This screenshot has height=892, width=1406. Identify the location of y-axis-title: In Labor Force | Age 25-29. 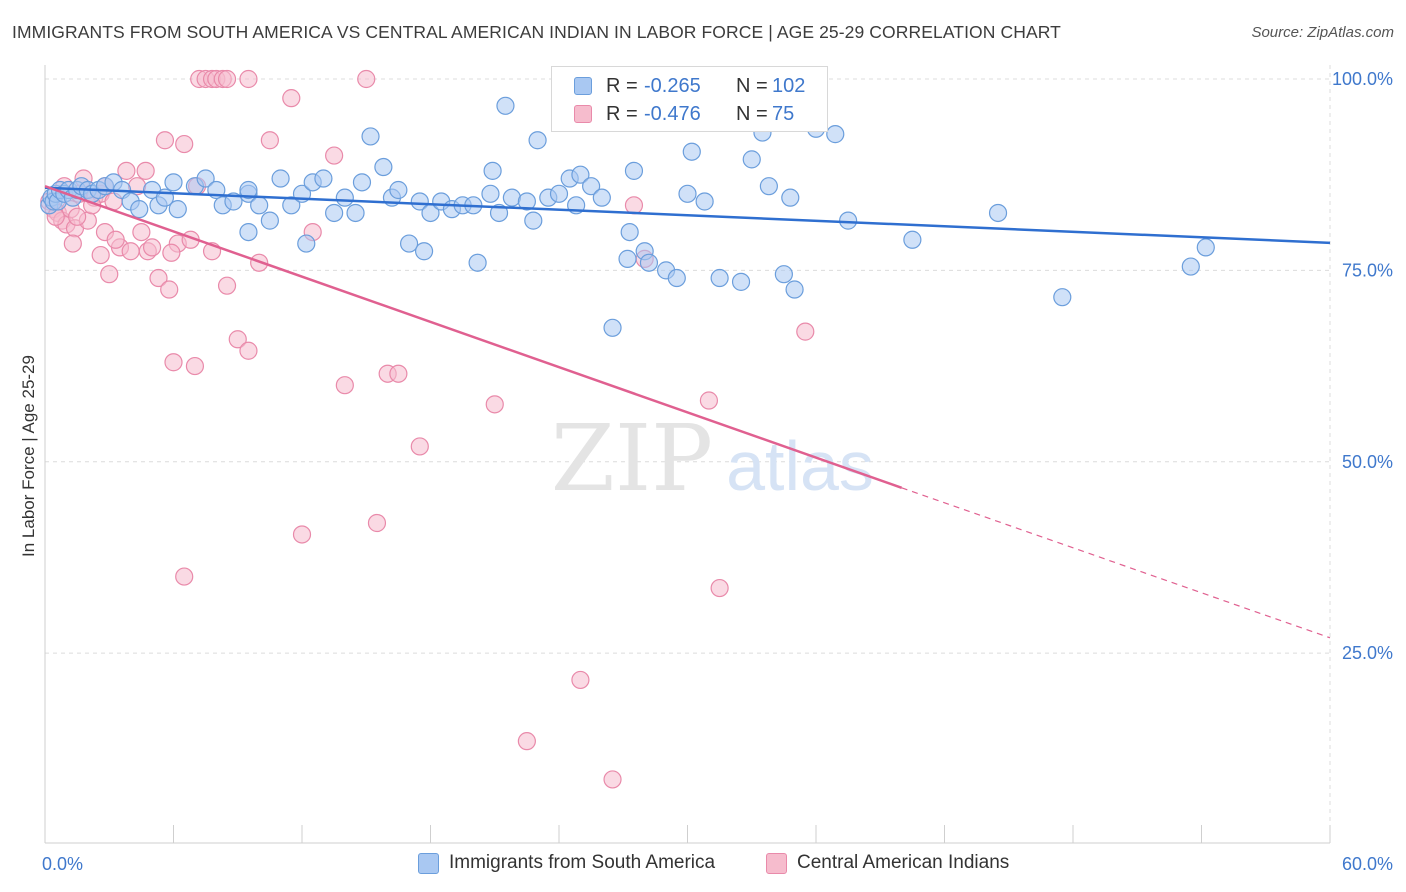
(28, 456).